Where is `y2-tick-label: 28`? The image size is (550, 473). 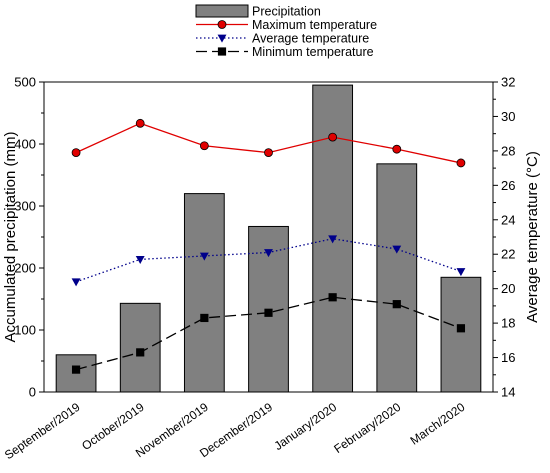
y2-tick-label: 28 is located at coordinates (508, 150).